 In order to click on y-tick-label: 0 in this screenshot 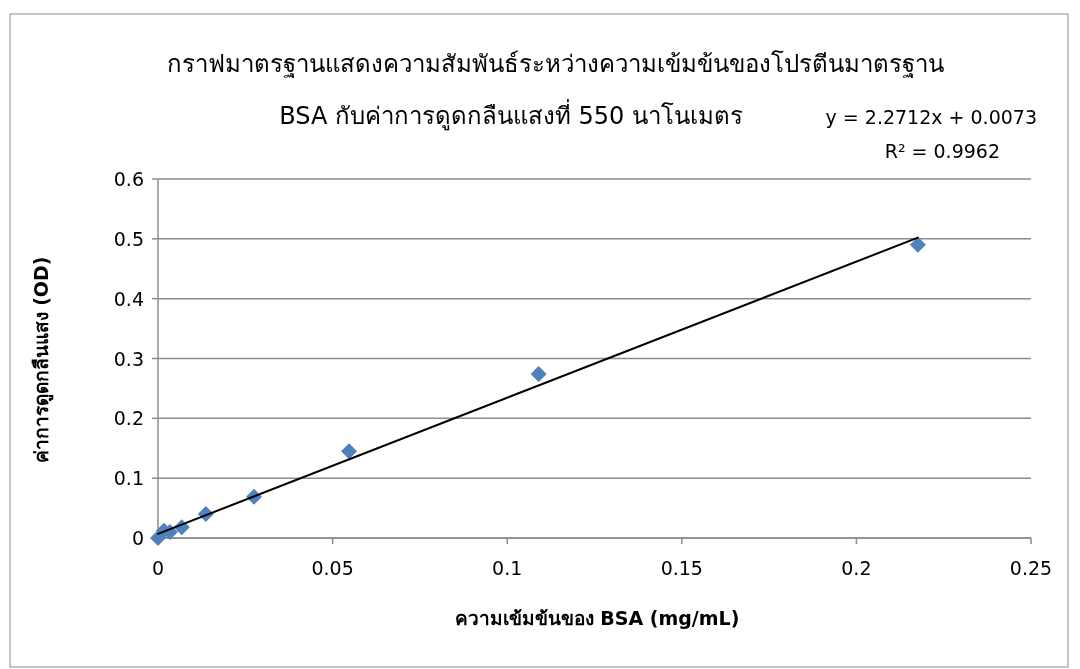, I will do `click(137, 538)`.